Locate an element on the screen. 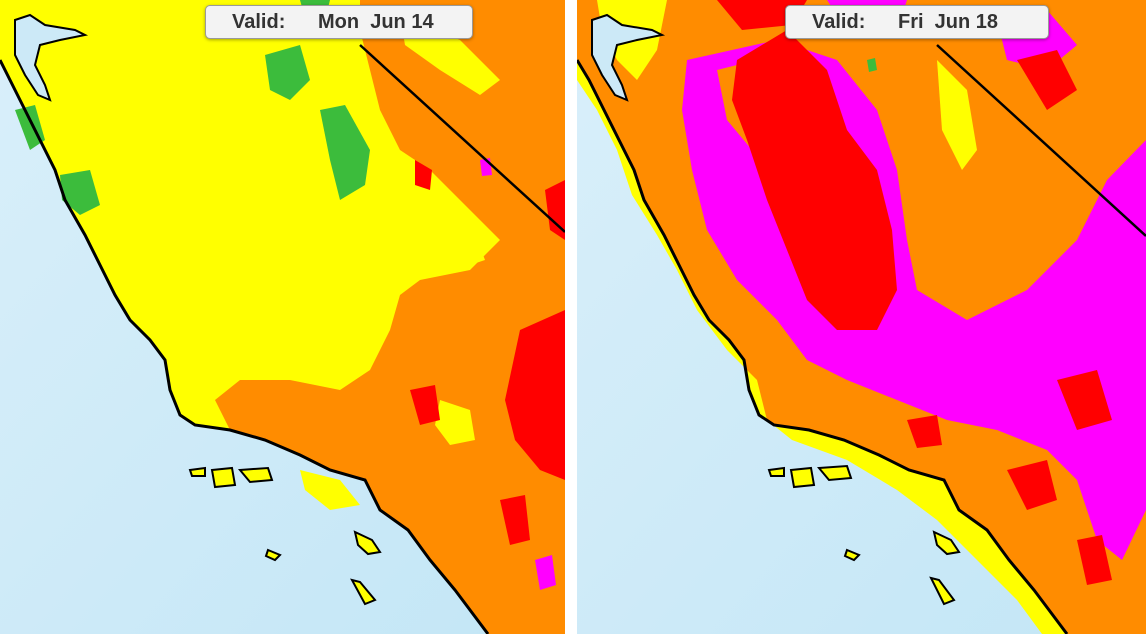 Image resolution: width=1146 pixels, height=634 pixels. yellow-zone is located at coordinates (957, 115).